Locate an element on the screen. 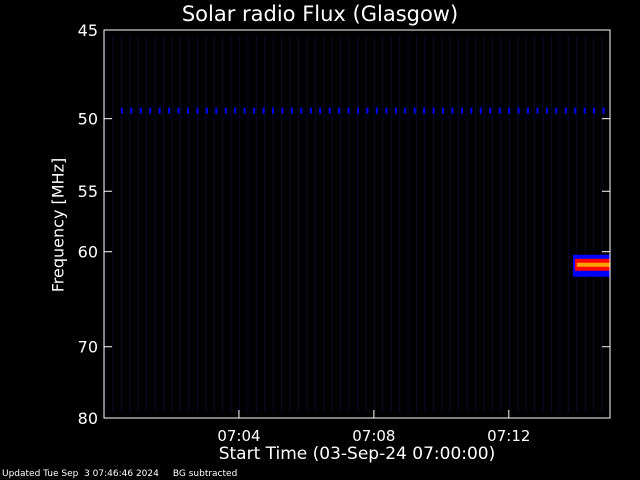  footer-updated: Updated Tue Sep 3 07:46:46 2024 is located at coordinates (80, 474).